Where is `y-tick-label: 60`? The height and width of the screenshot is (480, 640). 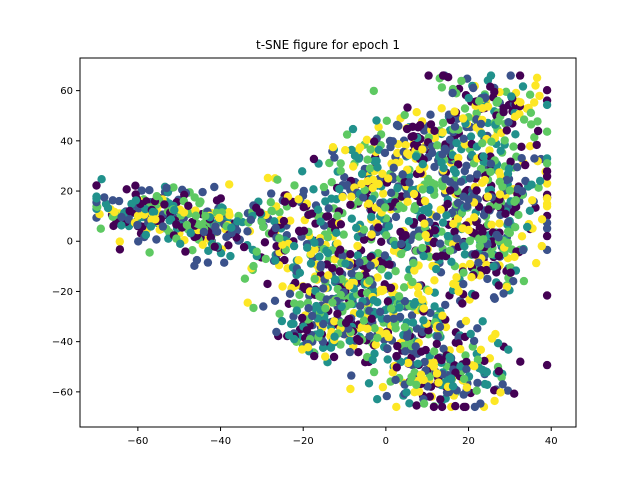 y-tick-label: 60 is located at coordinates (66, 91).